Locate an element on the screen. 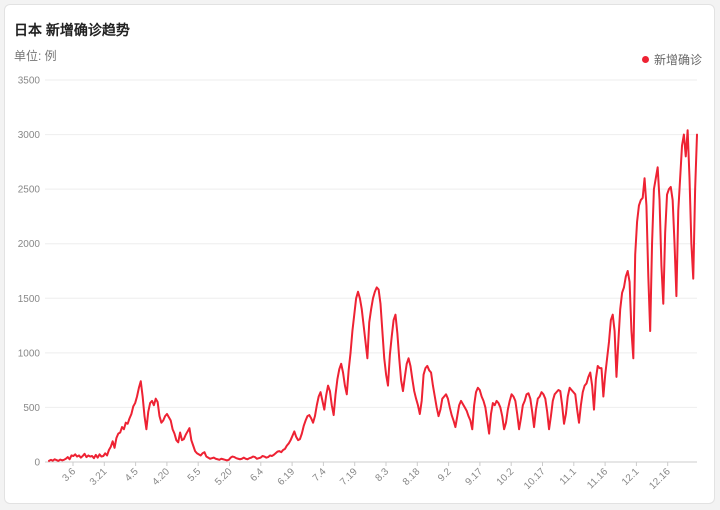 Image resolution: width=720 pixels, height=510 pixels. y-axis-ticks: 0 500 1000 1500 2000 2500 3000 3500 is located at coordinates (29, 272).